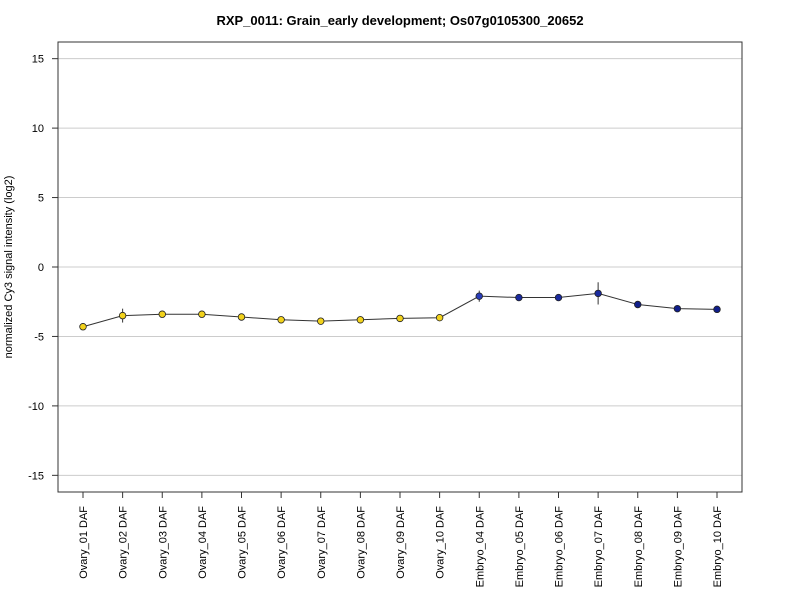  What do you see at coordinates (480, 547) in the screenshot?
I see `x-tick-label: Embryo_04 DAF` at bounding box center [480, 547].